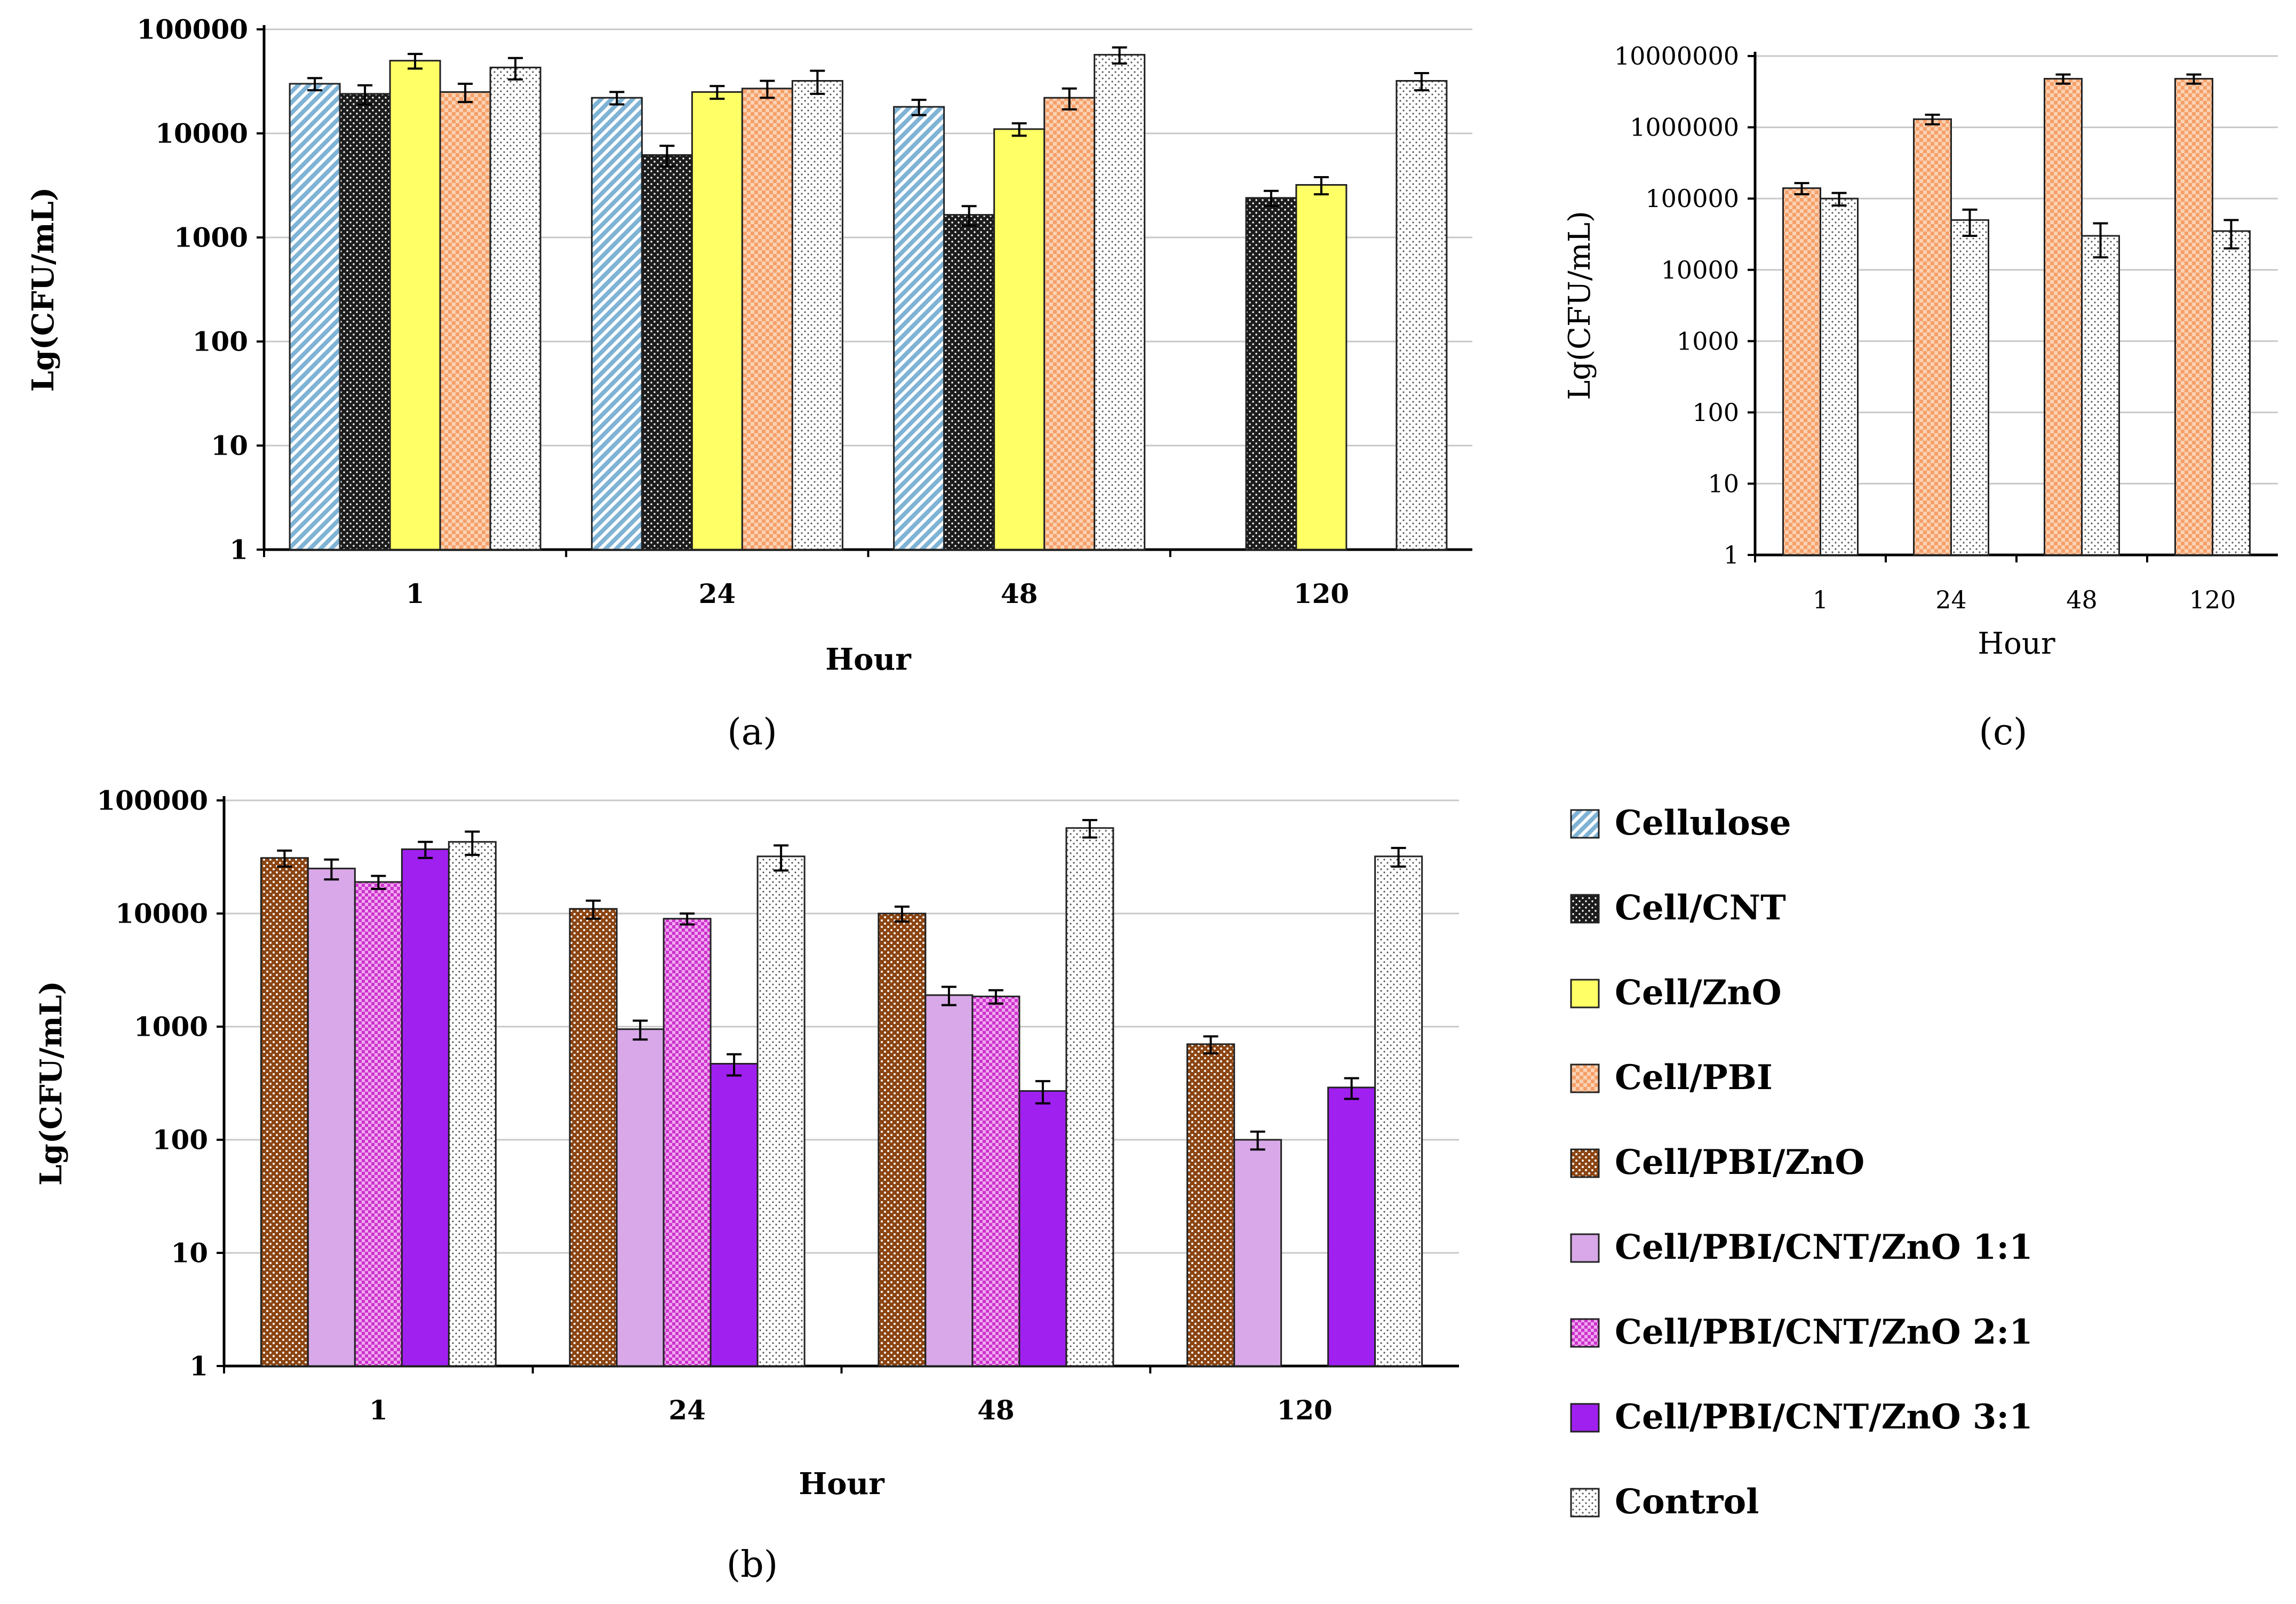 The height and width of the screenshot is (1604, 2296). What do you see at coordinates (1824, 1247) in the screenshot?
I see `legend-label-cnt_zno_1_1: Cell/PBI/CNT/ZnO 1:1` at bounding box center [1824, 1247].